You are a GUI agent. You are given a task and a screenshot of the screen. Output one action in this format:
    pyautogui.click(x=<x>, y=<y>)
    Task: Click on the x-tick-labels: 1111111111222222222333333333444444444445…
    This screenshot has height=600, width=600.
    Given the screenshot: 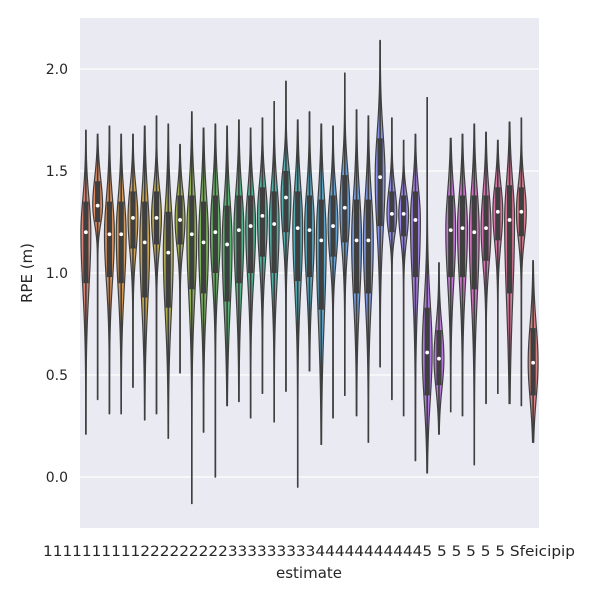 What is the action you would take?
    pyautogui.click(x=309, y=552)
    